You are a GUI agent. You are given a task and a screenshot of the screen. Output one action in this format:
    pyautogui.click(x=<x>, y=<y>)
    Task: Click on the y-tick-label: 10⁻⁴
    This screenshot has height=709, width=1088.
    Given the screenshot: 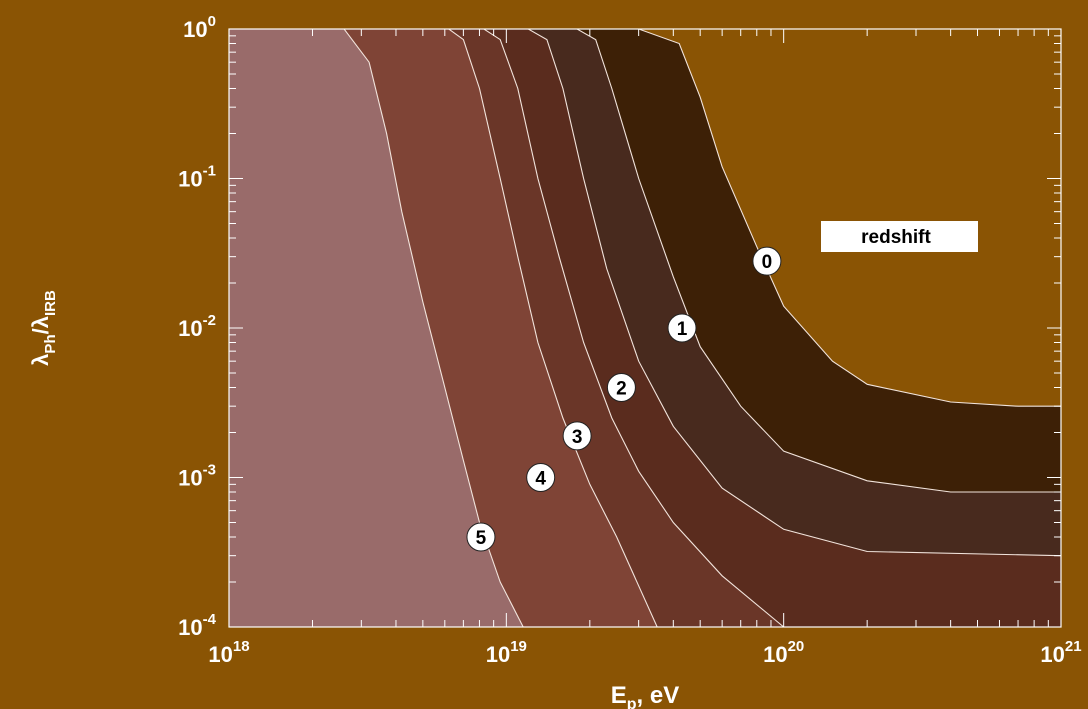 What is the action you would take?
    pyautogui.click(x=197, y=625)
    